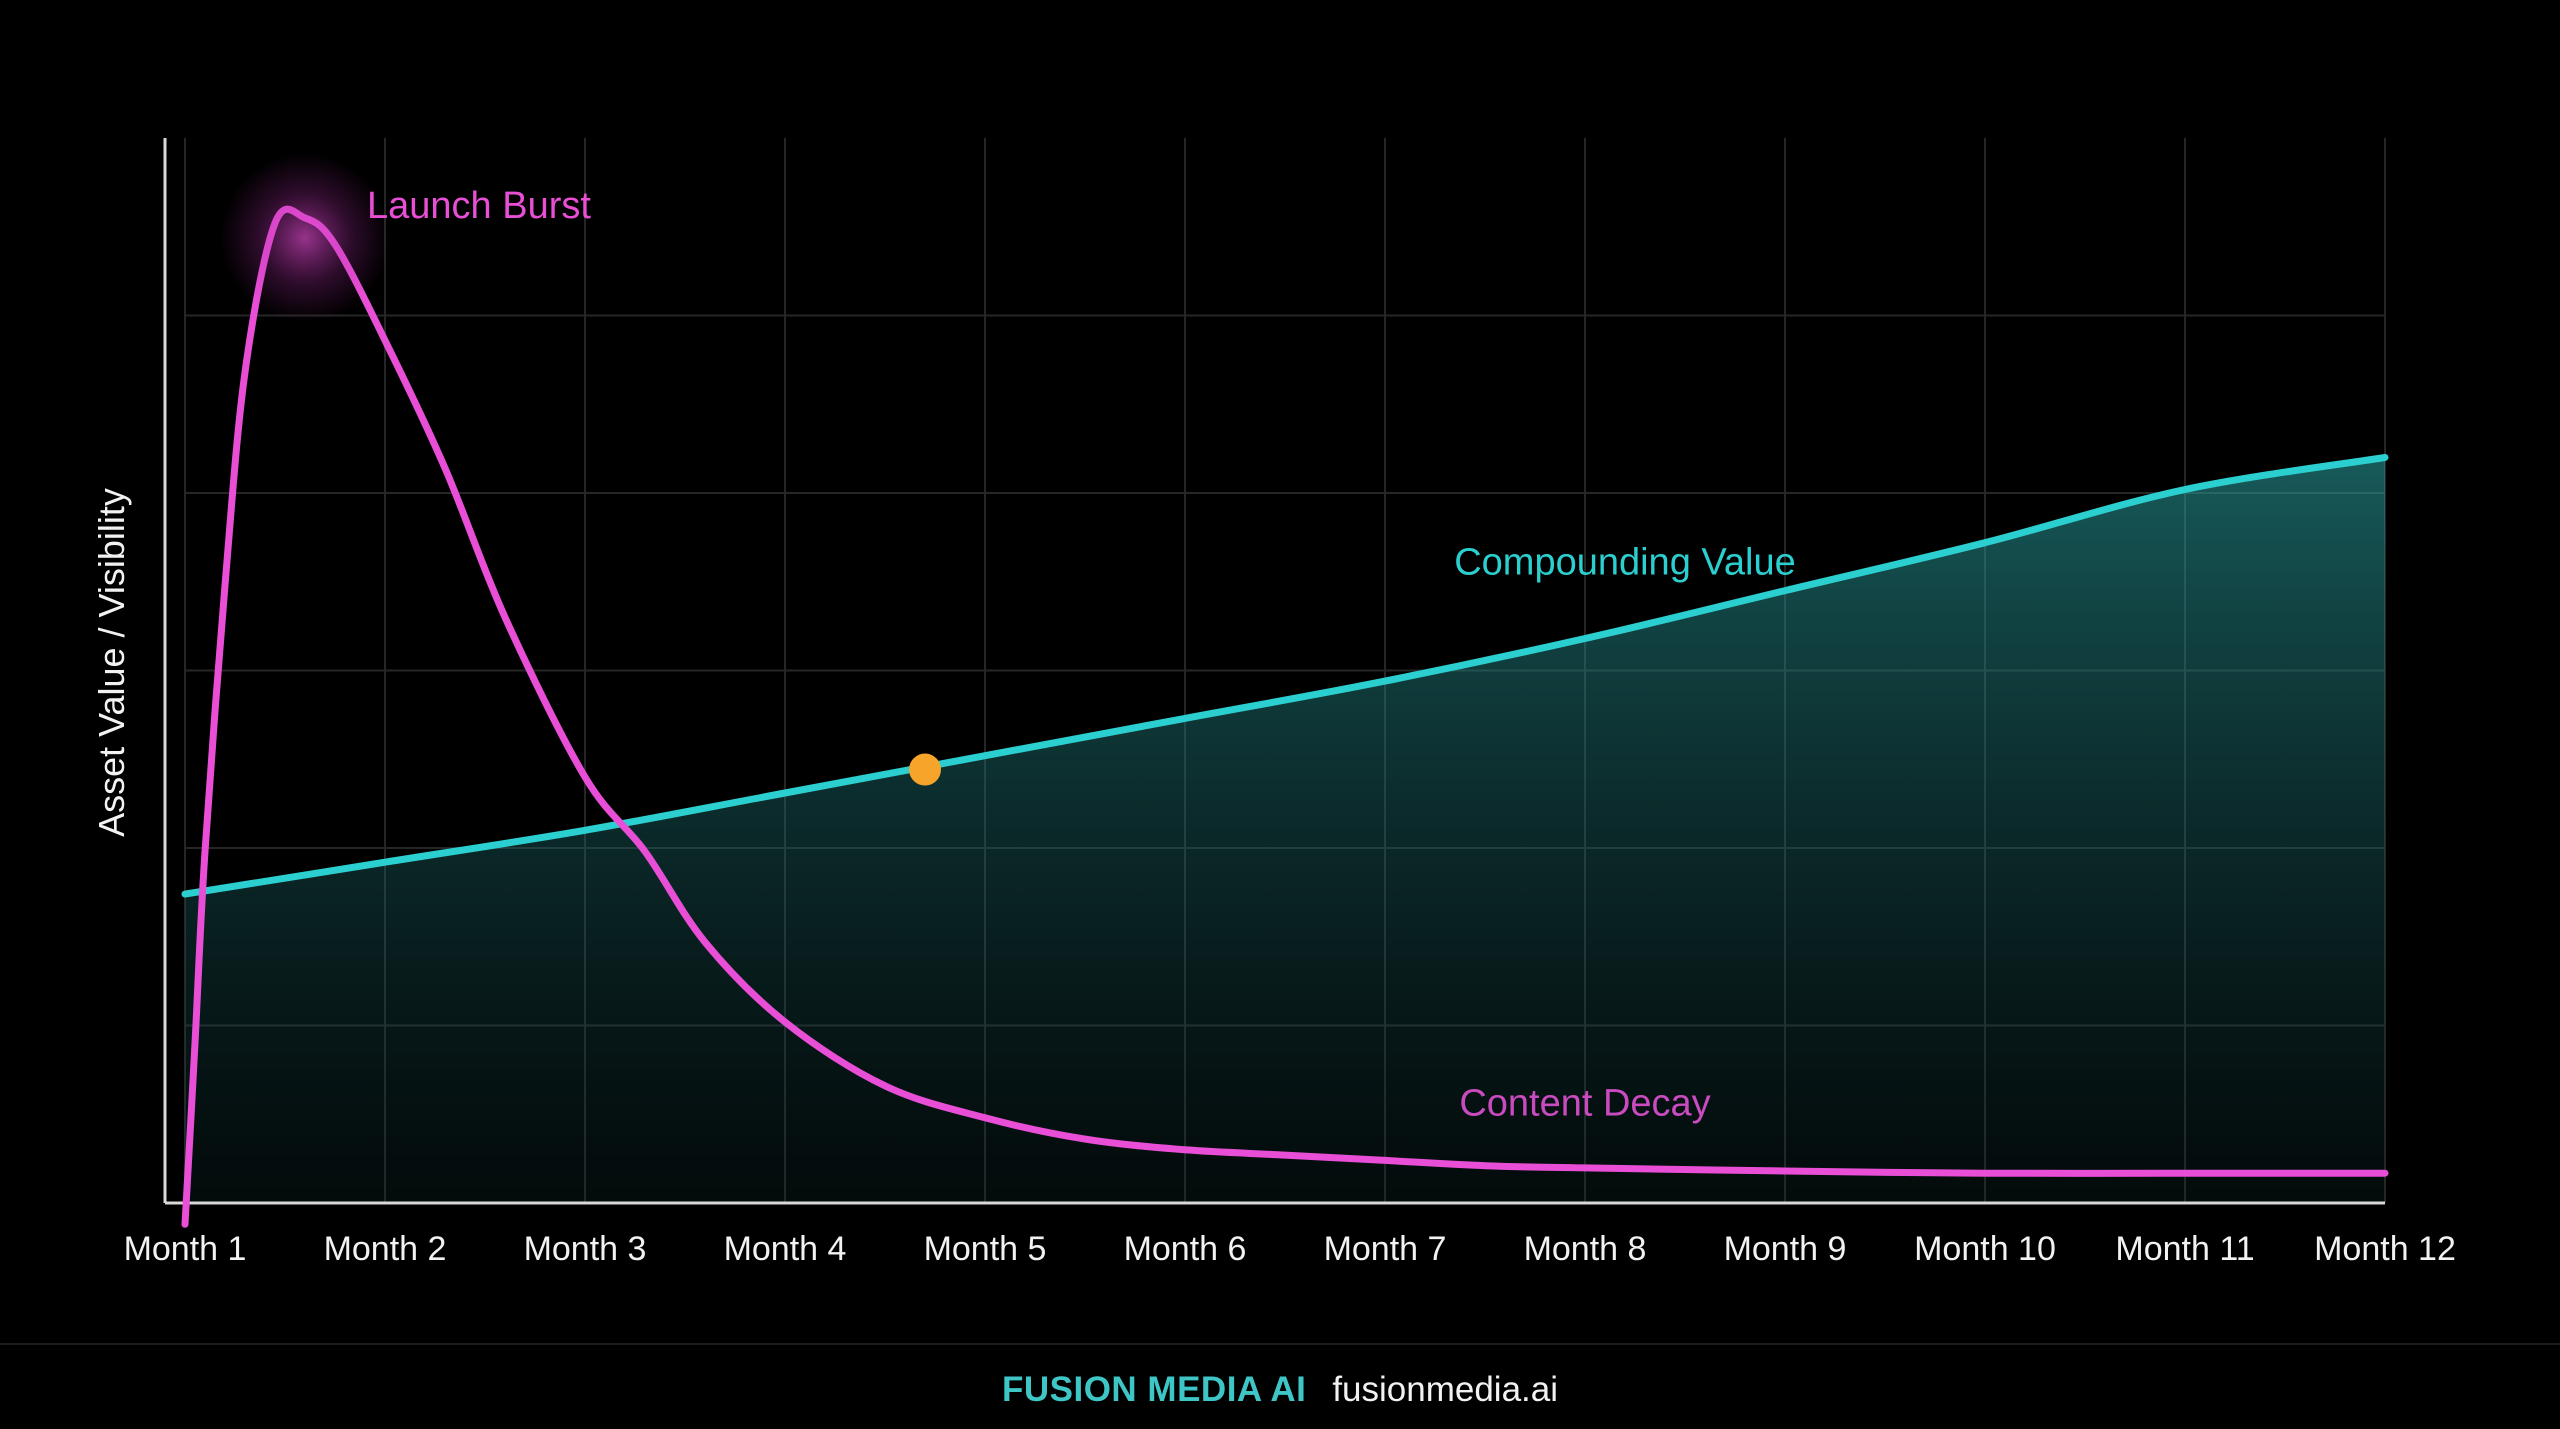 The width and height of the screenshot is (2560, 1429). I want to click on y-axis-label: Asset Value / Visibility, so click(111, 662).